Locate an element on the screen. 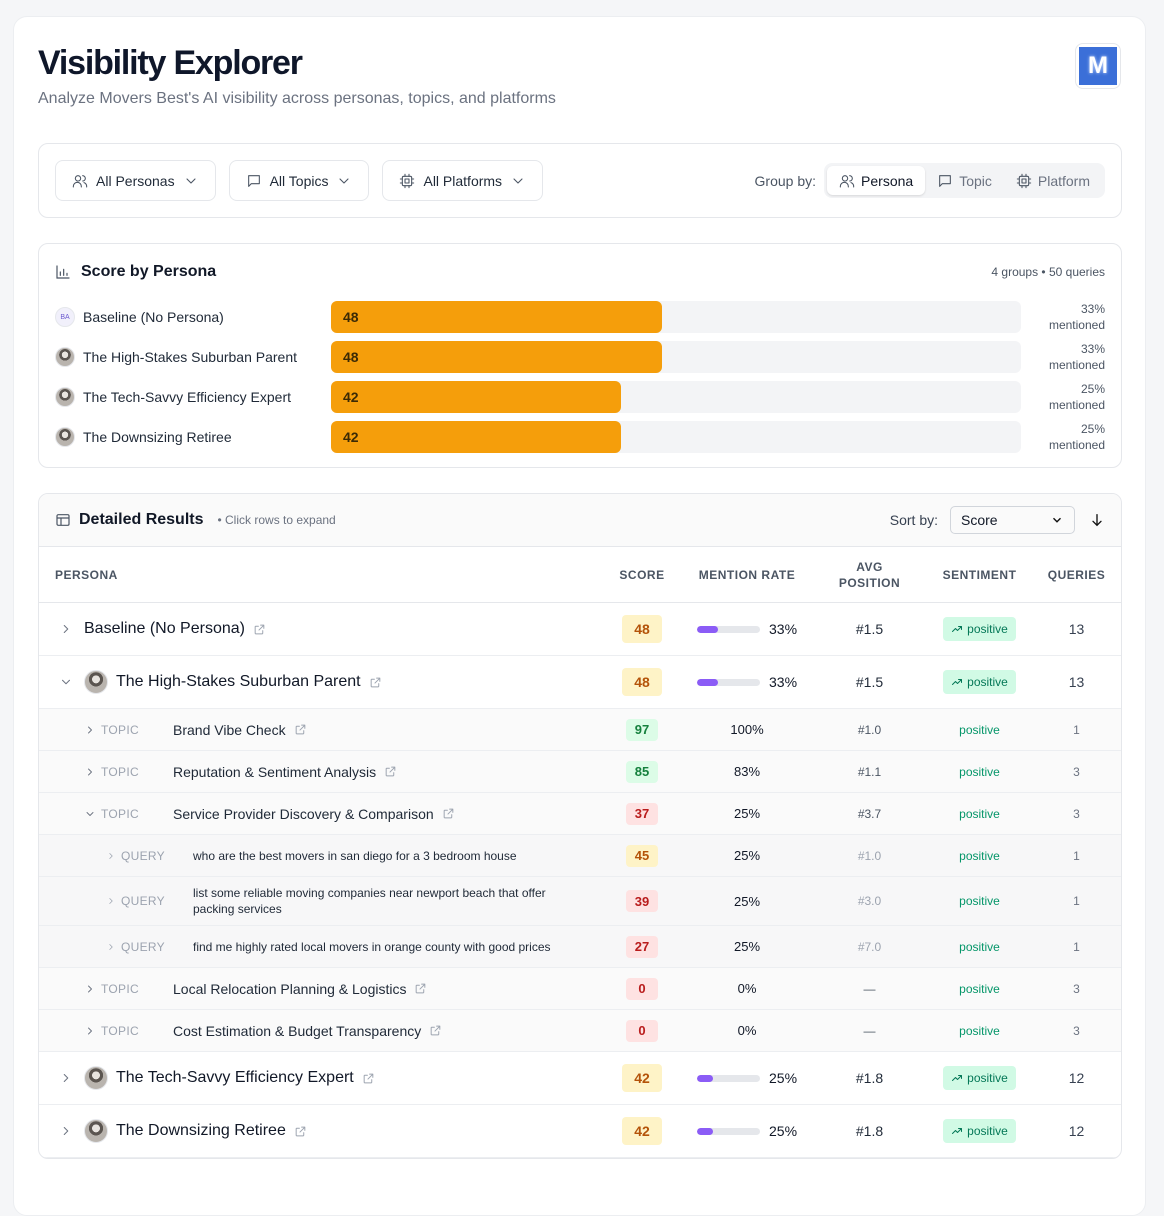 The width and height of the screenshot is (1164, 1216). score-badge: 0 is located at coordinates (642, 988).